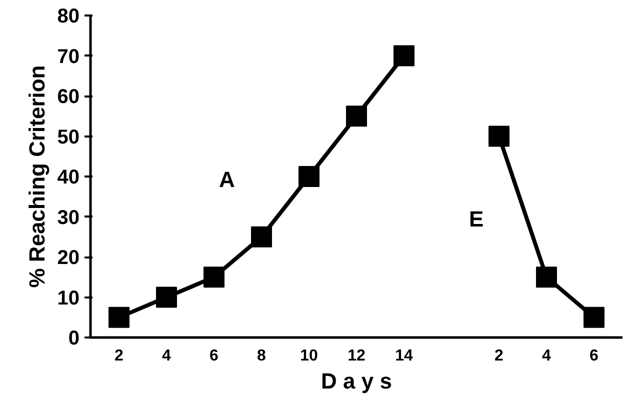 The image size is (642, 417). What do you see at coordinates (68, 177) in the screenshot?
I see `y-tick-label: 40` at bounding box center [68, 177].